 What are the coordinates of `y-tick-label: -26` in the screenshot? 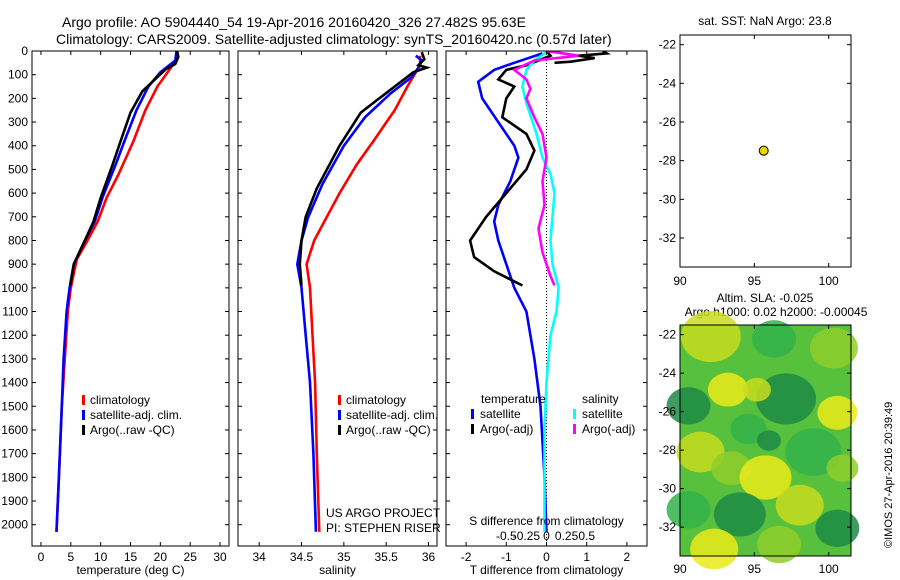 It's located at (668, 412).